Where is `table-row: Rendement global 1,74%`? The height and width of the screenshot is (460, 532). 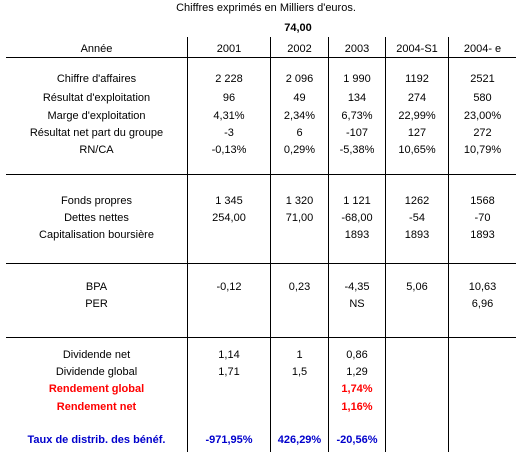
table-row: Rendement global 1,74% is located at coordinates (266, 389).